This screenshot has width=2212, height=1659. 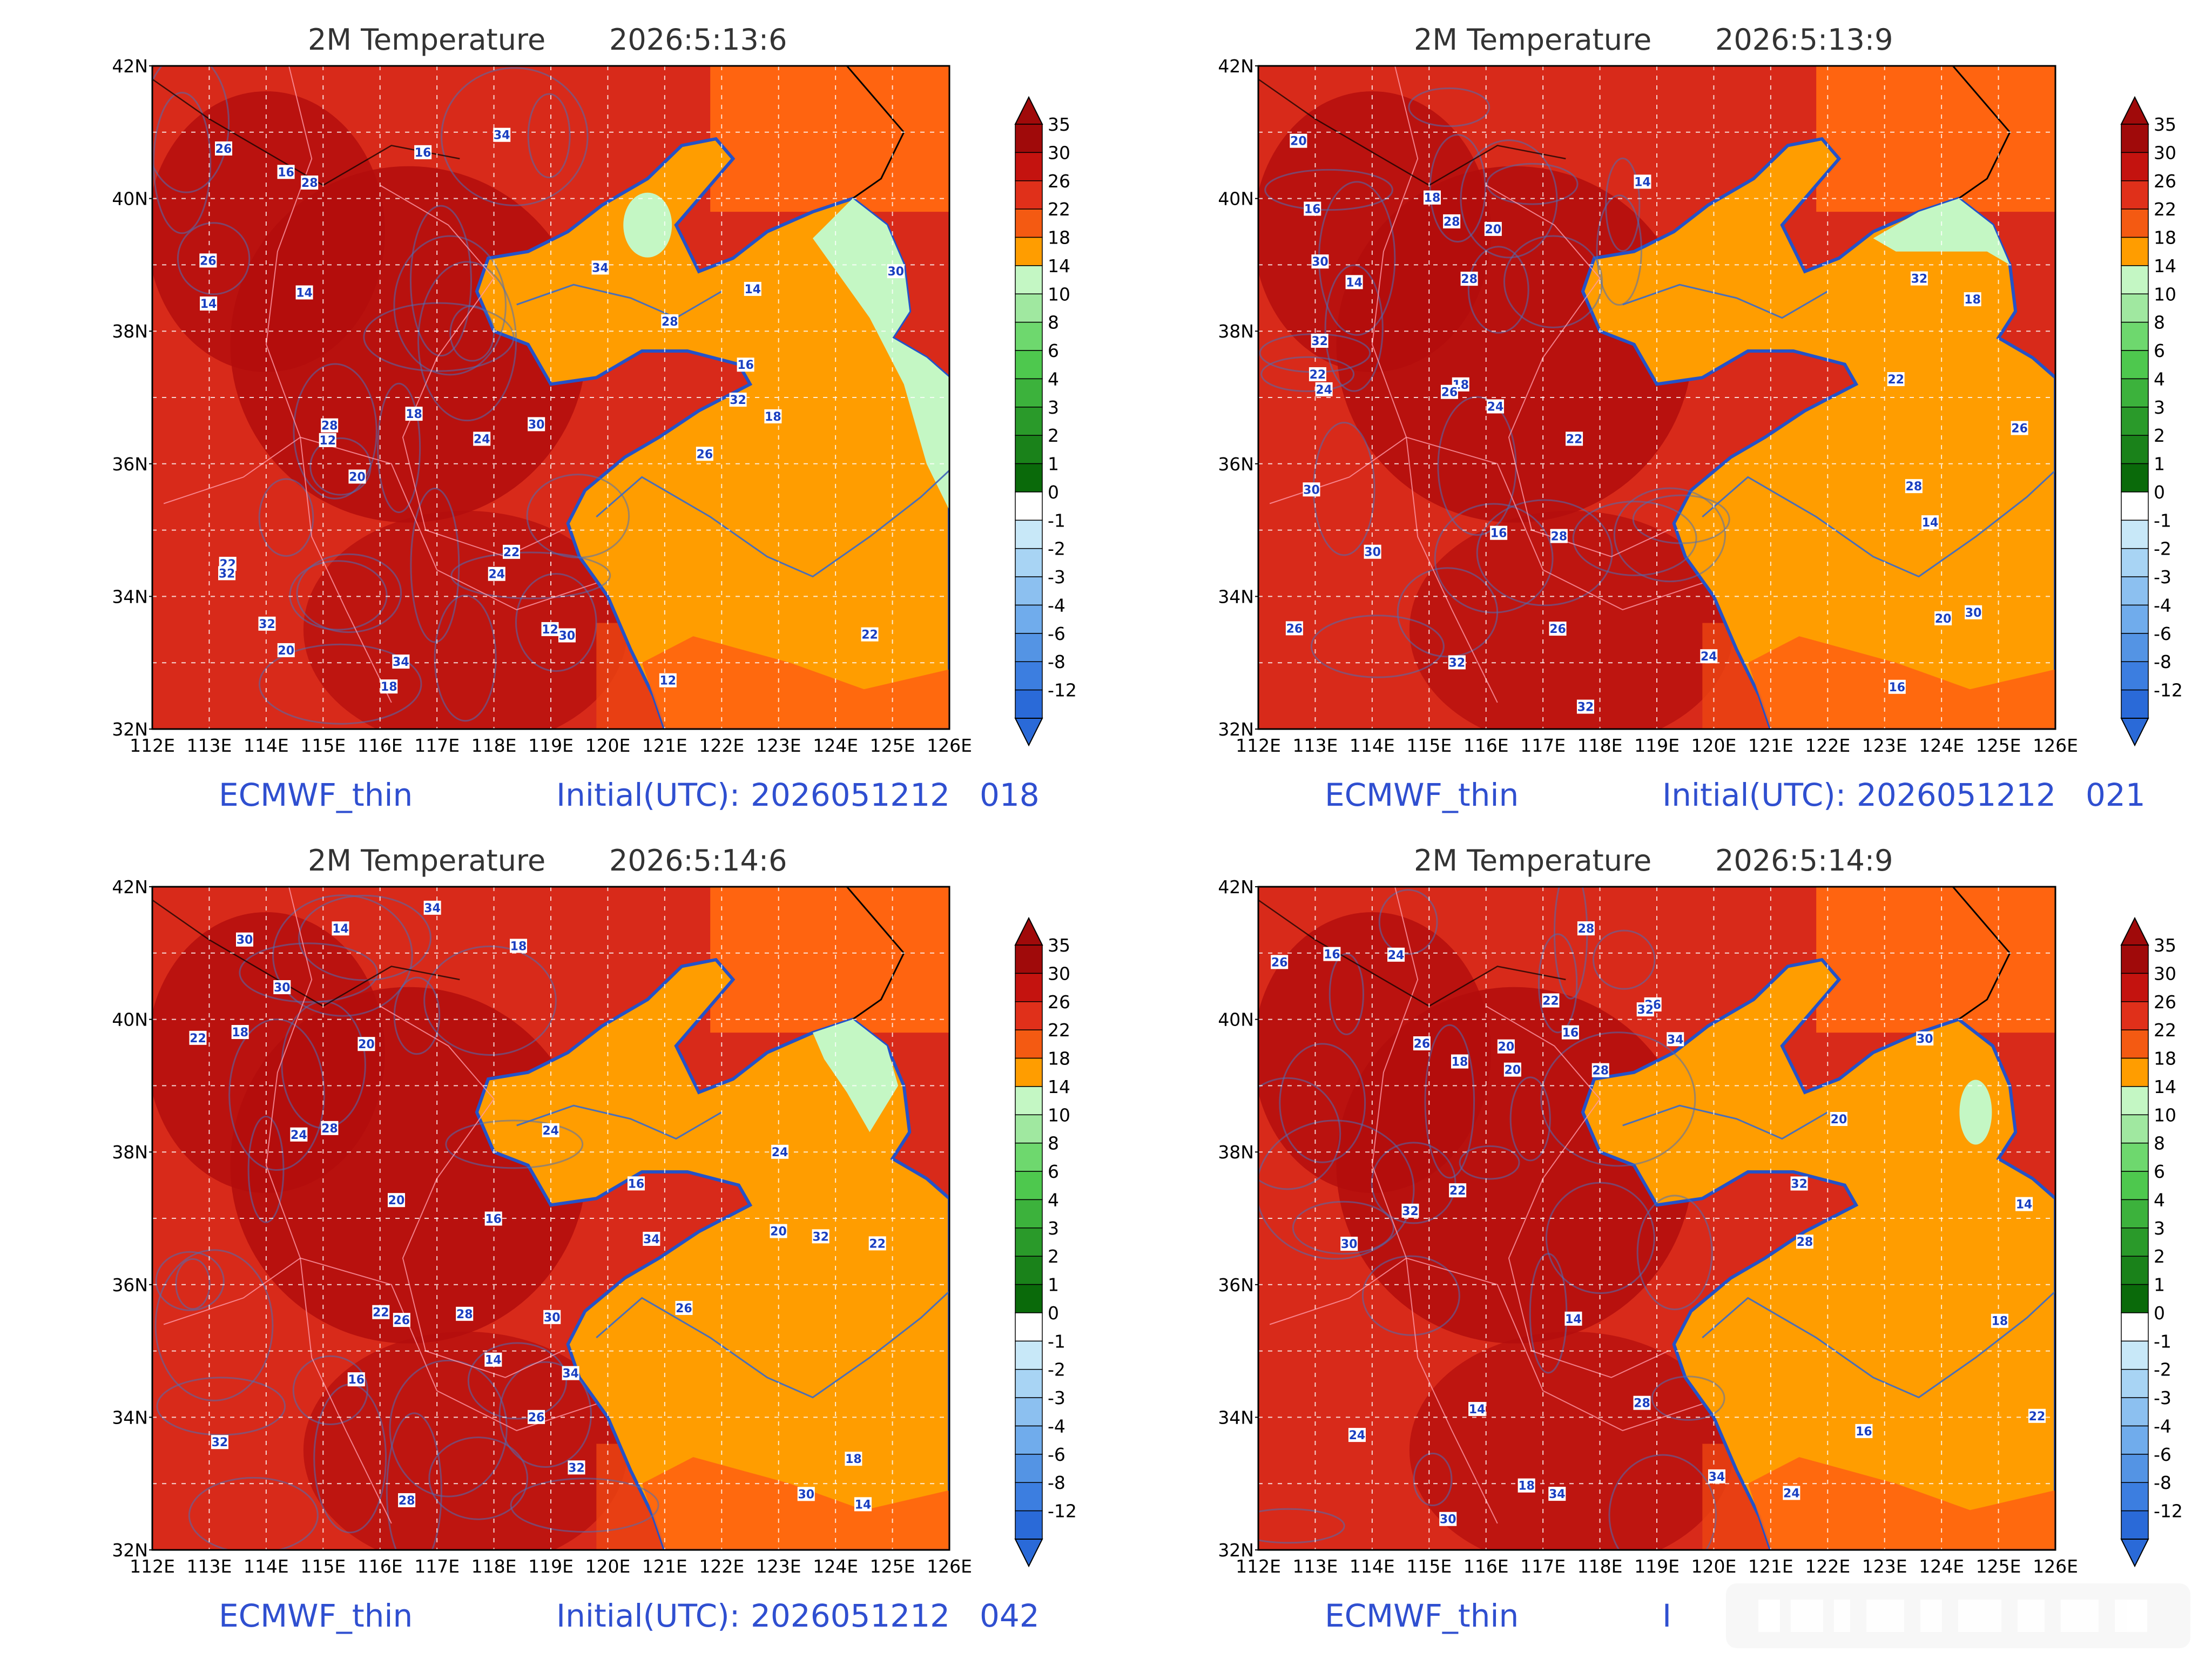 I want to click on lat-label: 32N, so click(x=1236, y=729).